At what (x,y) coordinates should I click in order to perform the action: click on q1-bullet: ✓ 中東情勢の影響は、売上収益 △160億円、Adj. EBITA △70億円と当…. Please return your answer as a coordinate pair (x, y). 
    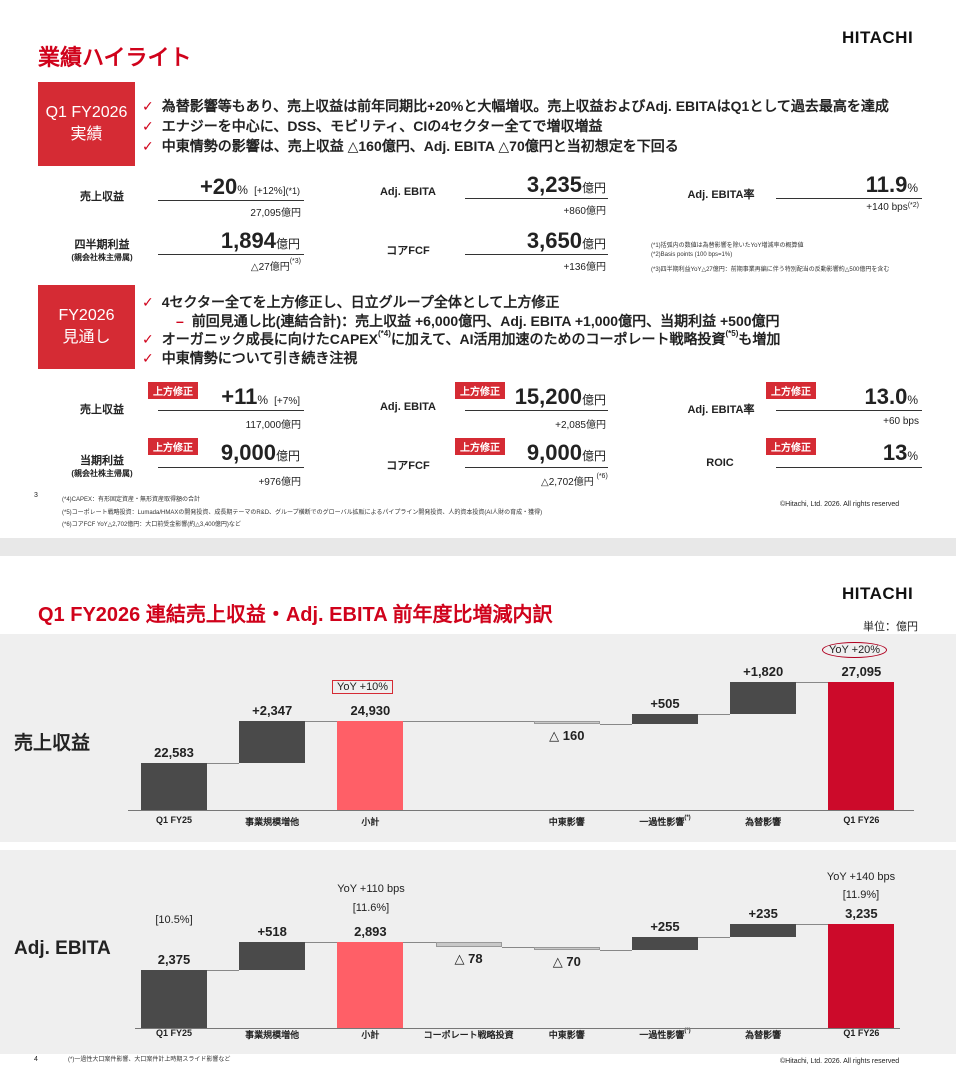
    Looking at the image, I should click on (410, 146).